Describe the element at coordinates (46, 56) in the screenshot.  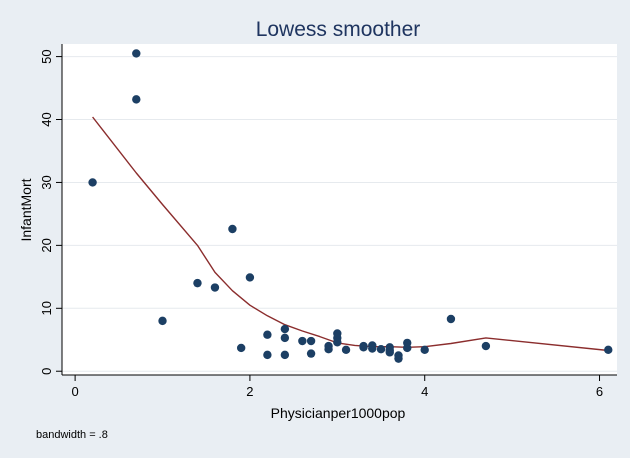
I see `y-tick-label: 50` at that location.